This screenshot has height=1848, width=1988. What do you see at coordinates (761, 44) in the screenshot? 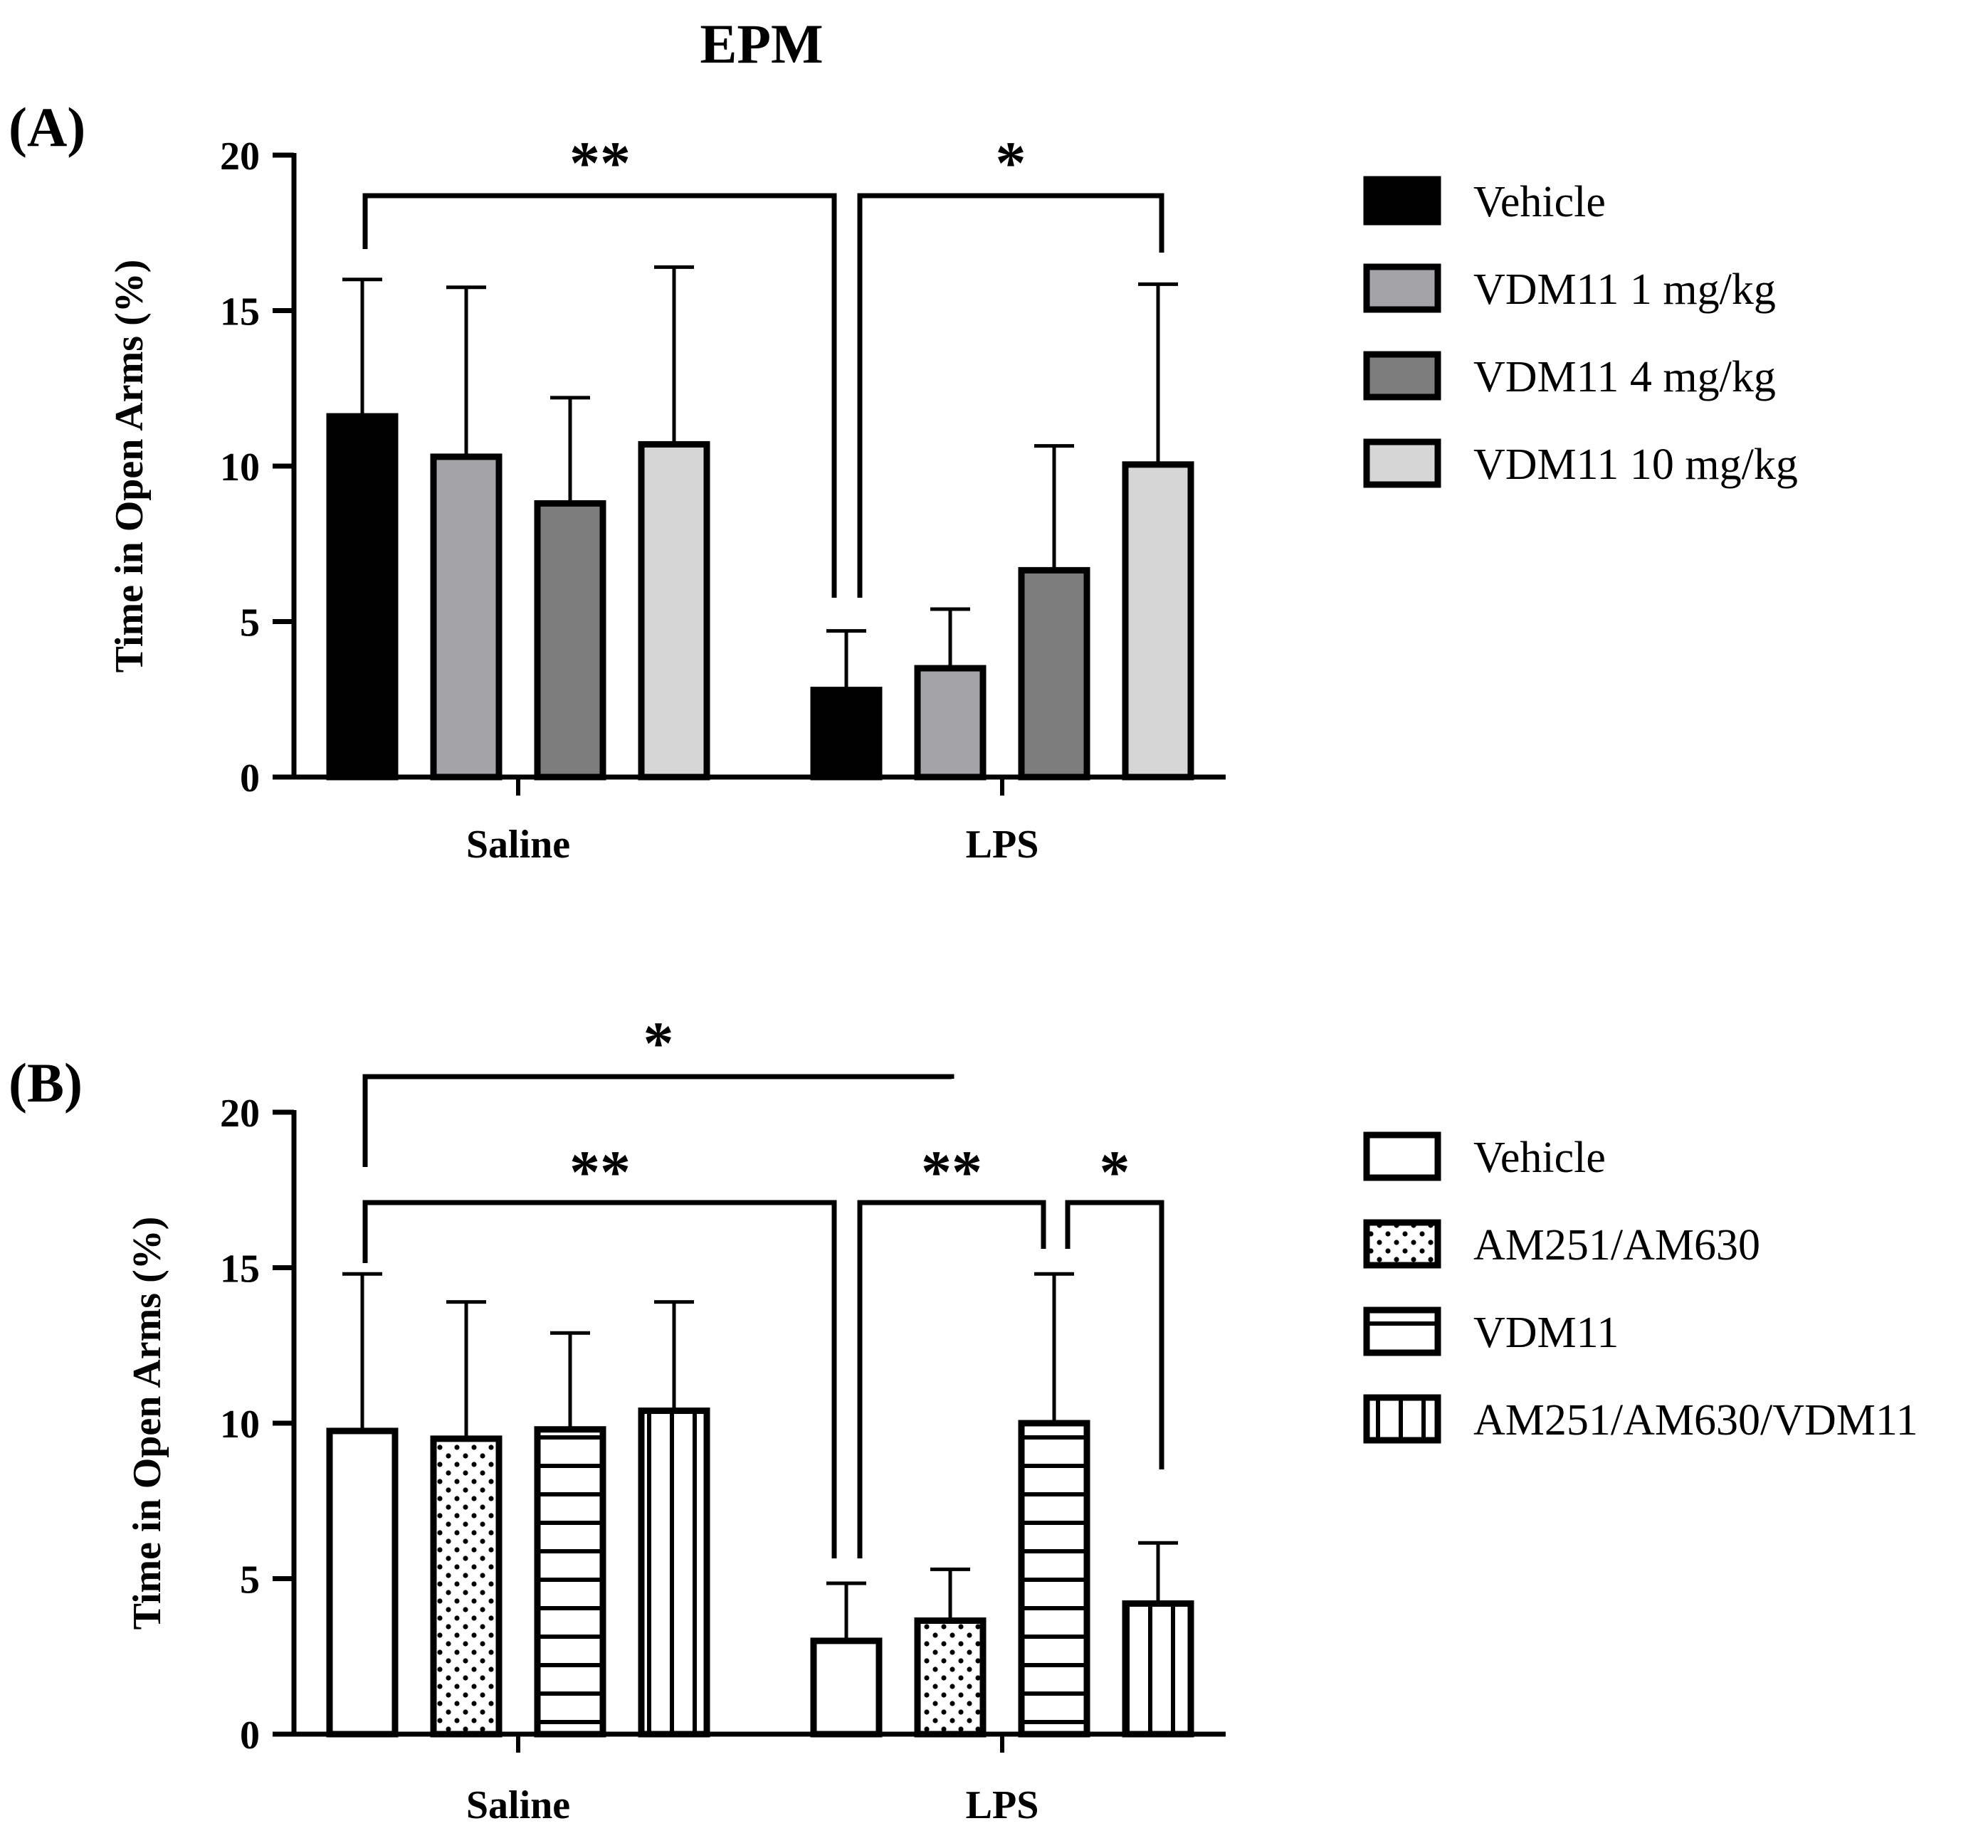
I see `figure-title: EPM` at bounding box center [761, 44].